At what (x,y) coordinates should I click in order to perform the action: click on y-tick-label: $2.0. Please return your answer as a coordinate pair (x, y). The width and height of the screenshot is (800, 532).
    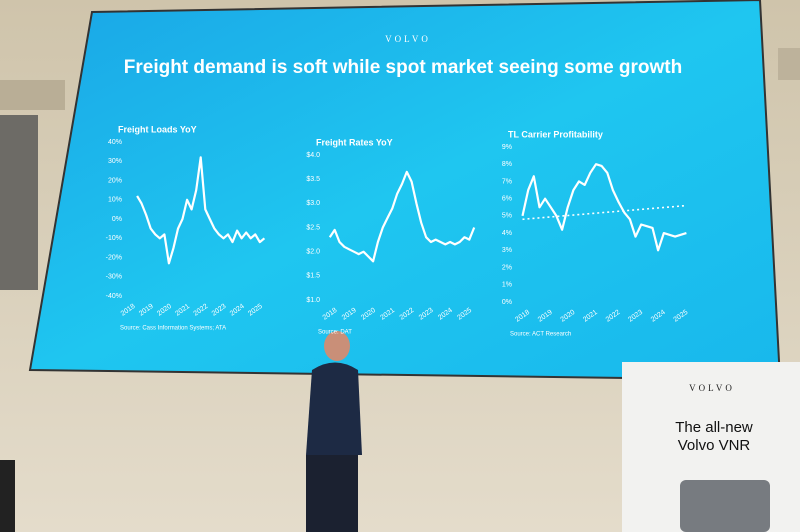
    Looking at the image, I should click on (313, 252).